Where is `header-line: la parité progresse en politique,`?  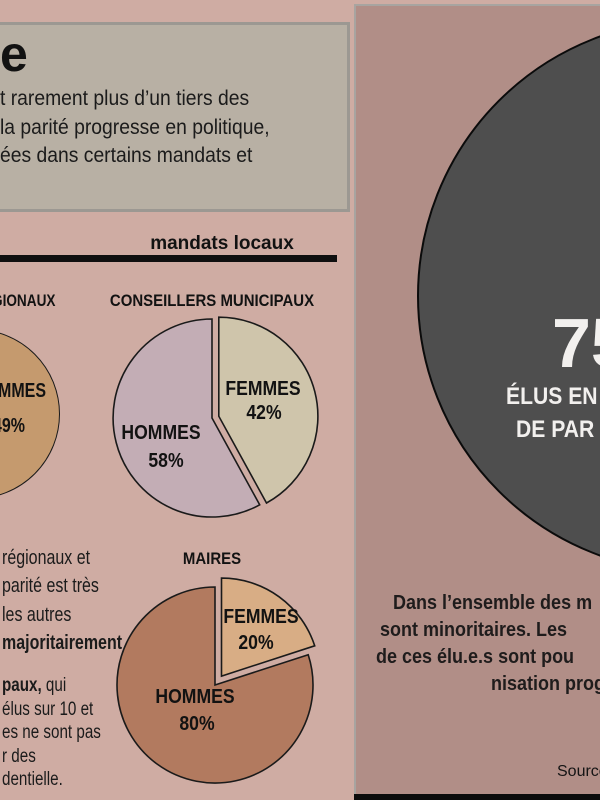 header-line: la parité progresse en politique, is located at coordinates (135, 127).